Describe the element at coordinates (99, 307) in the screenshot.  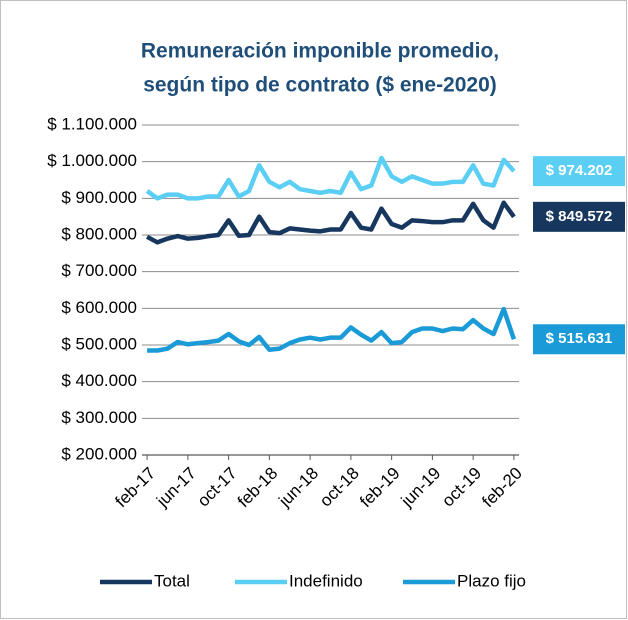
I see `y-tick-label: $ 600.000` at that location.